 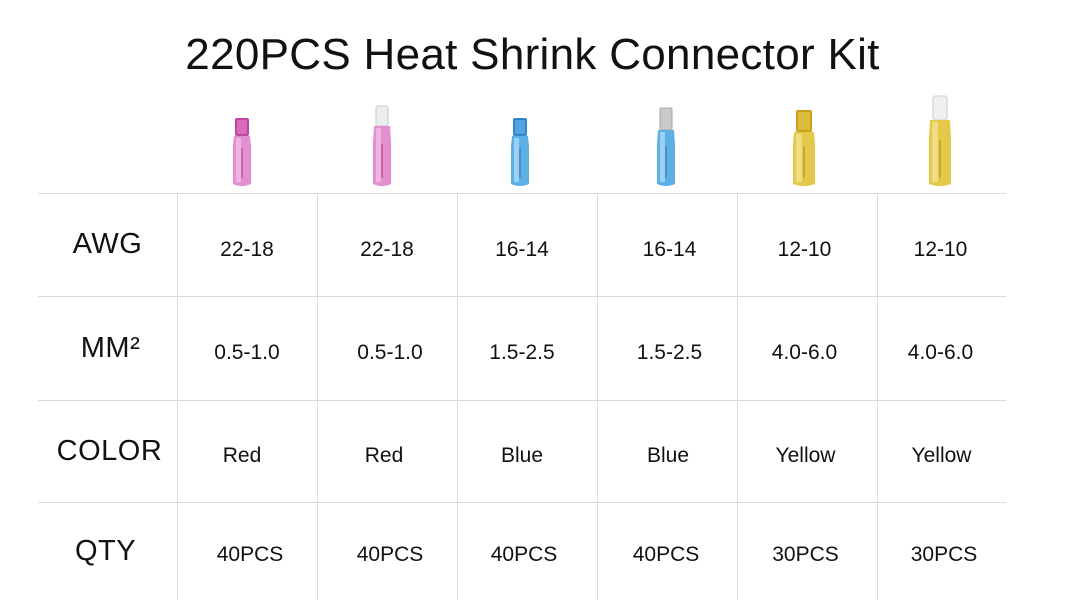 I want to click on row-label-color: COLOR, so click(x=109, y=451).